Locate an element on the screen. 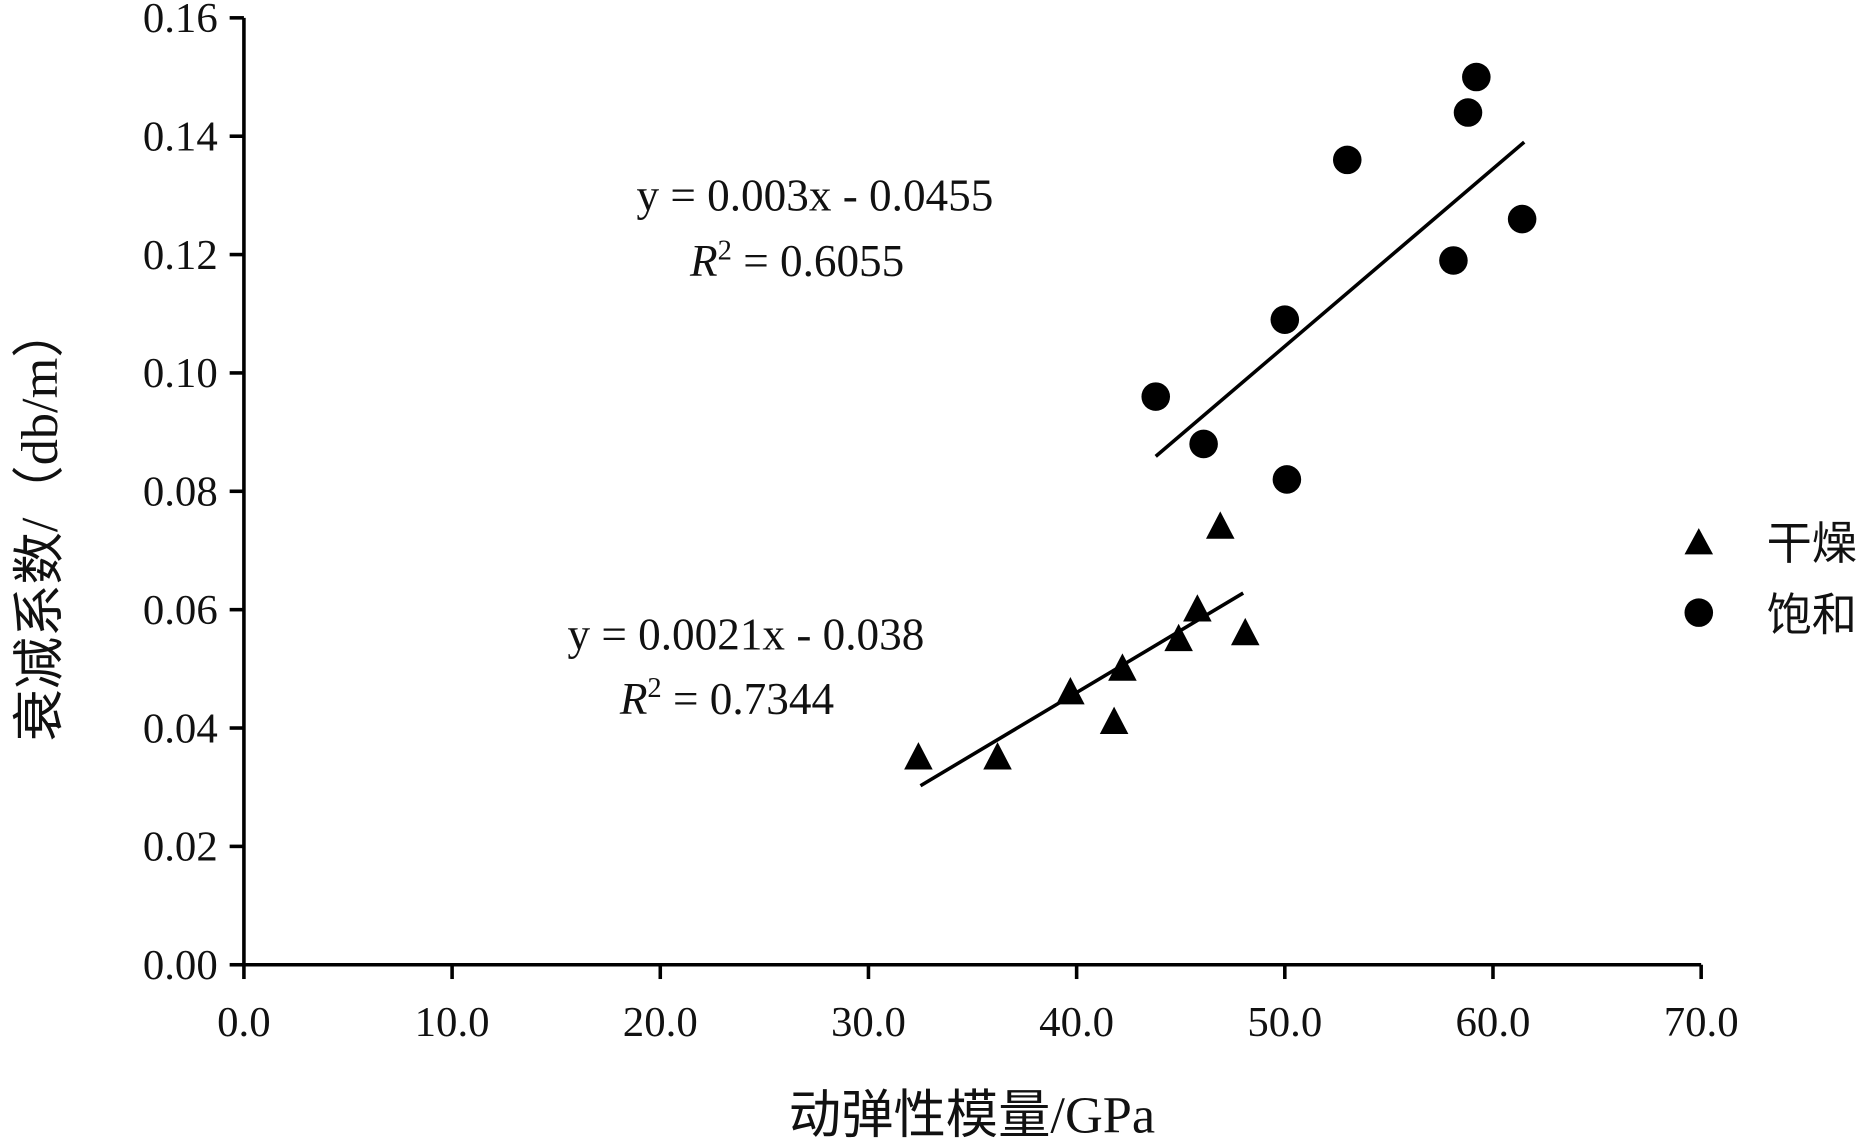 This screenshot has width=1863, height=1142. trendline-saturated is located at coordinates (1340, 299).